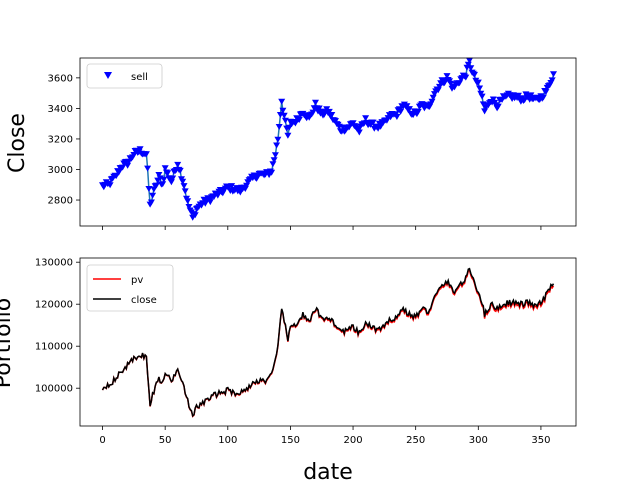  What do you see at coordinates (60, 201) in the screenshot?
I see `y-tick-label: 2800` at bounding box center [60, 201].